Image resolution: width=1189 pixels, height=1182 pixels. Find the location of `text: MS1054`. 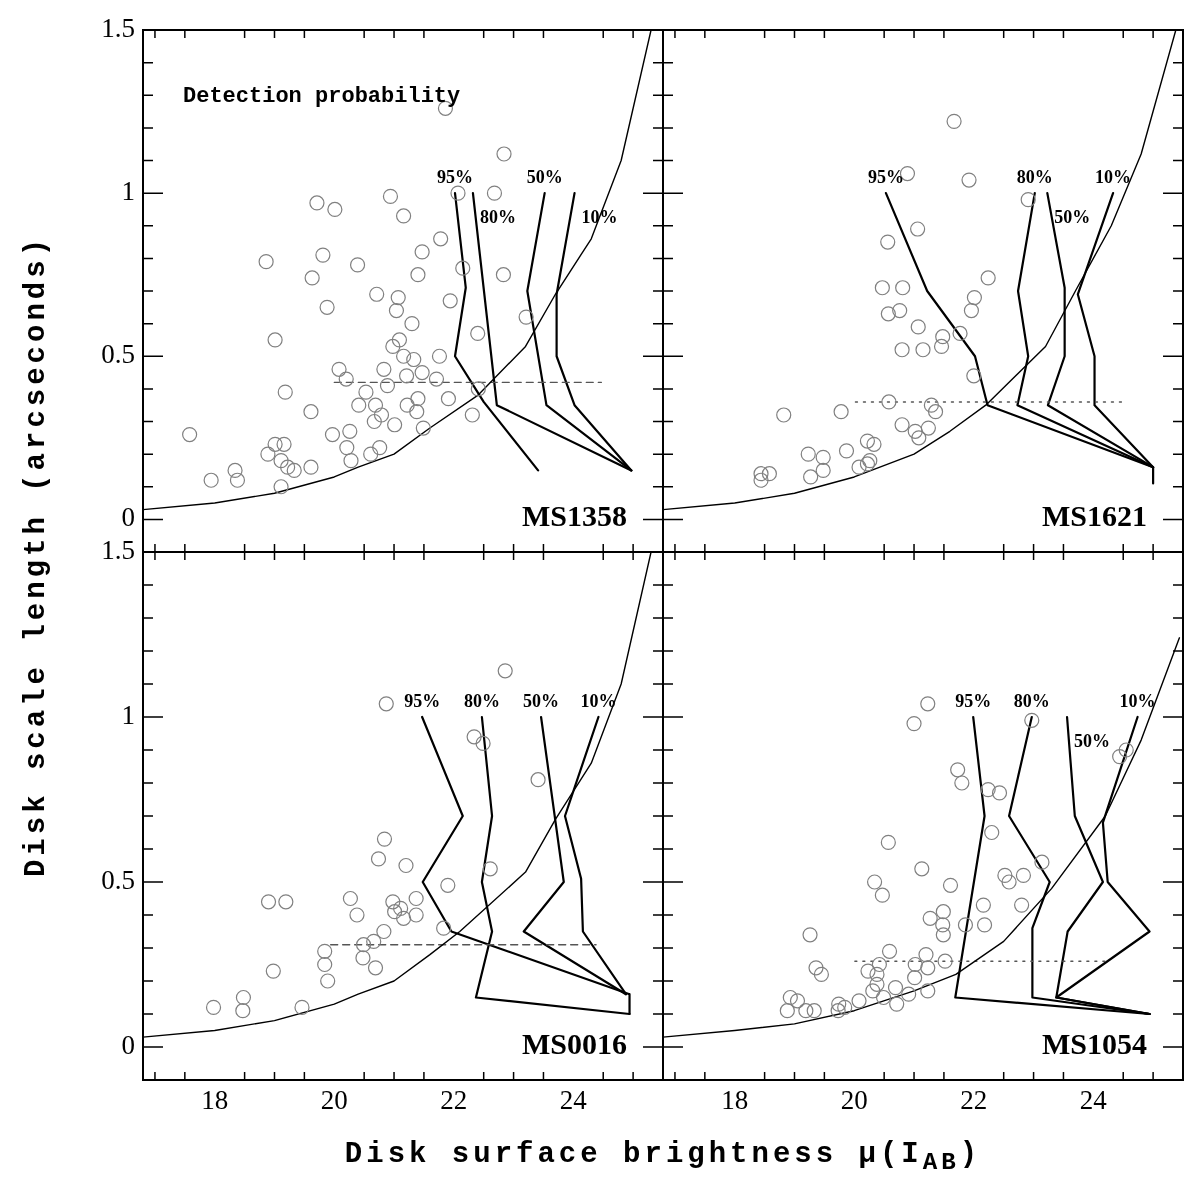

text: MS1054 is located at coordinates (1094, 1043).